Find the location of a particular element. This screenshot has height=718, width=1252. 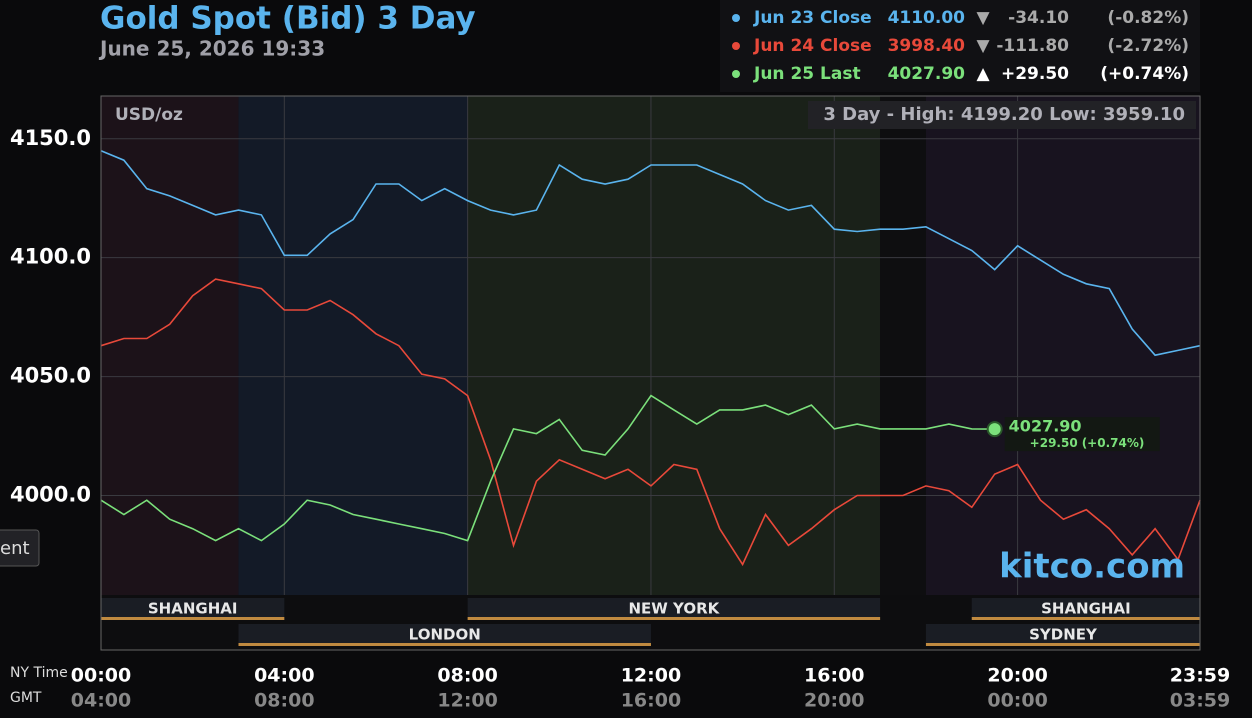

legend-change-pct: (+0.74%) is located at coordinates (1144, 74).